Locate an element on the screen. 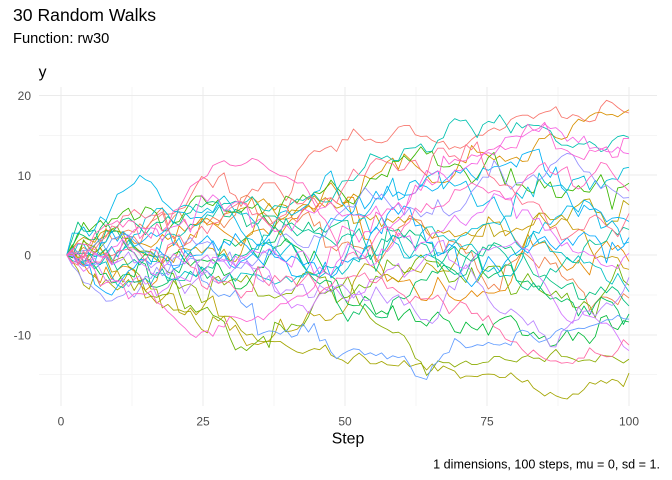  svg-text: 25 is located at coordinates (203, 422).